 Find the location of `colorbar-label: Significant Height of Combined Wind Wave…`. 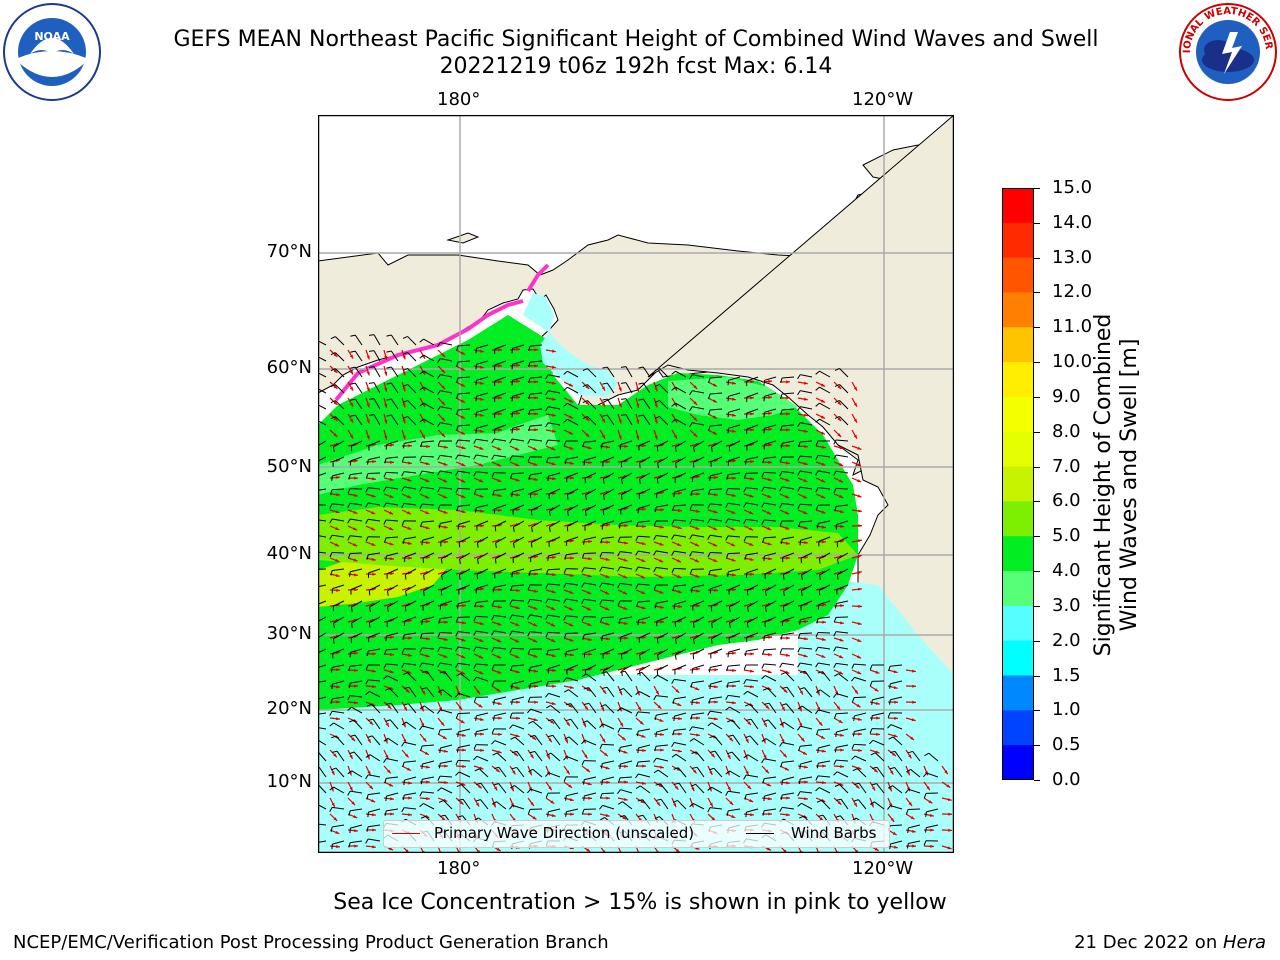

colorbar-label: Significant Height of Combined Wind Wave… is located at coordinates (1117, 485).